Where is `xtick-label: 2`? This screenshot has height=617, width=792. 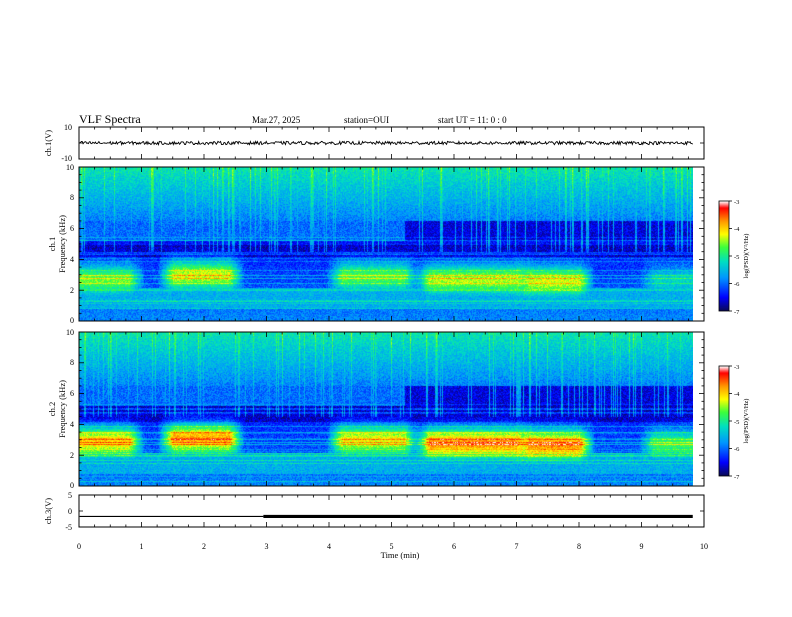
xtick-label: 2 is located at coordinates (204, 546).